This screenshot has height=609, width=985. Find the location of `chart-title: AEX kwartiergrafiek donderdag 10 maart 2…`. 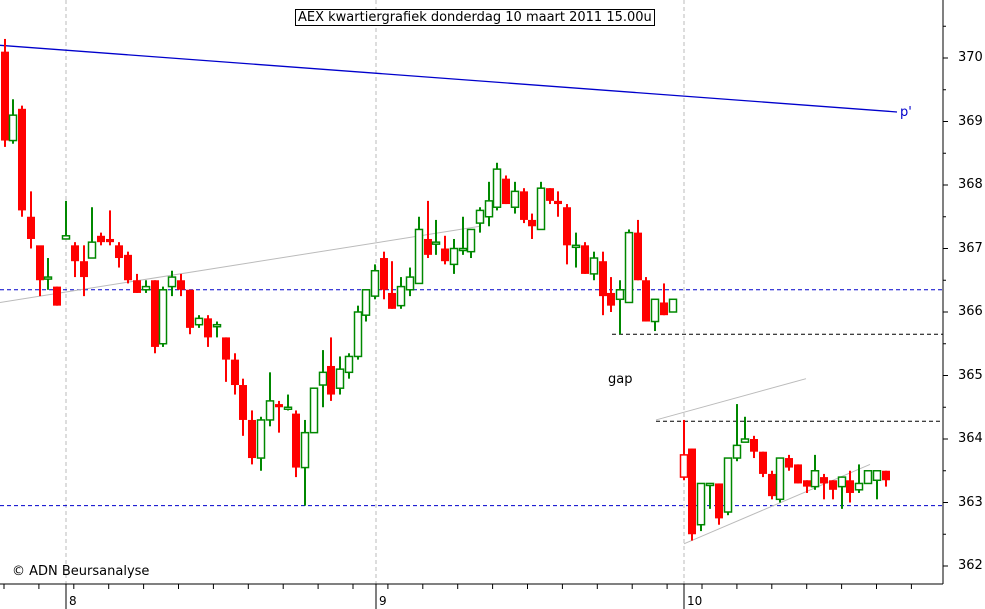

chart-title: AEX kwartiergrafiek donderdag 10 maart 2… is located at coordinates (475, 17).